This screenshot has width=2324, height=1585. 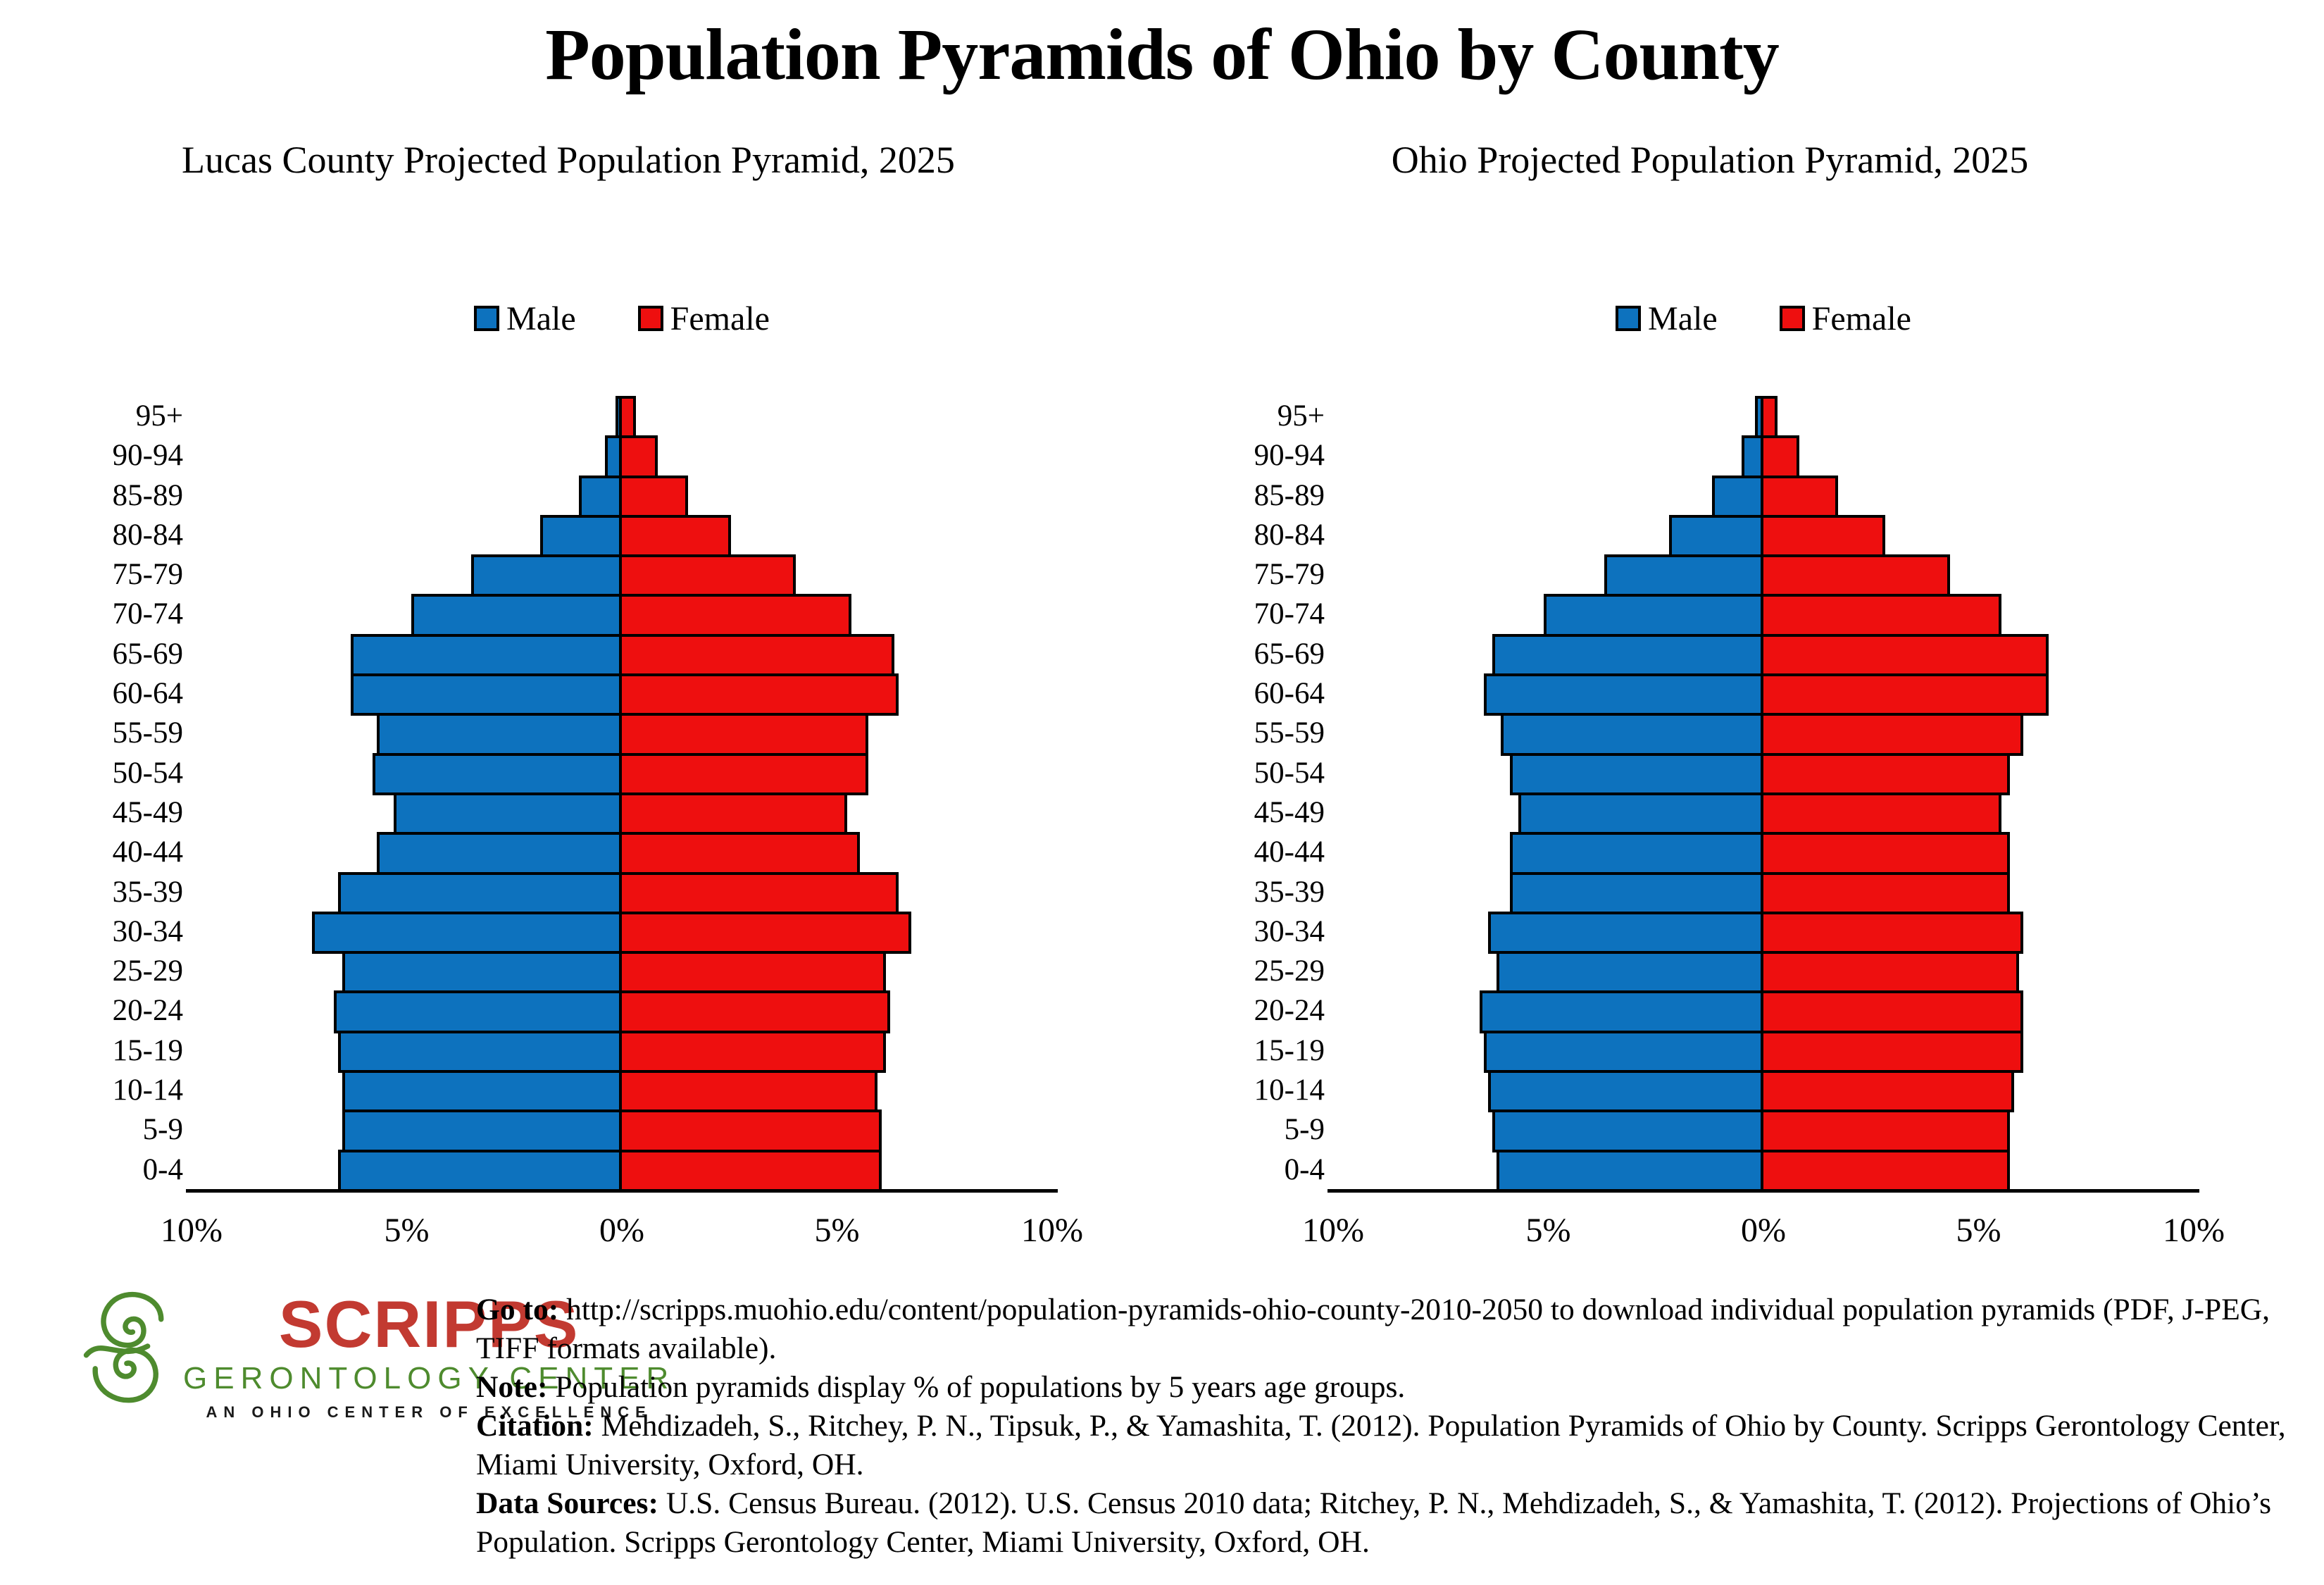 What do you see at coordinates (568, 1170) in the screenshot?
I see `pyramid-row: 0-4` at bounding box center [568, 1170].